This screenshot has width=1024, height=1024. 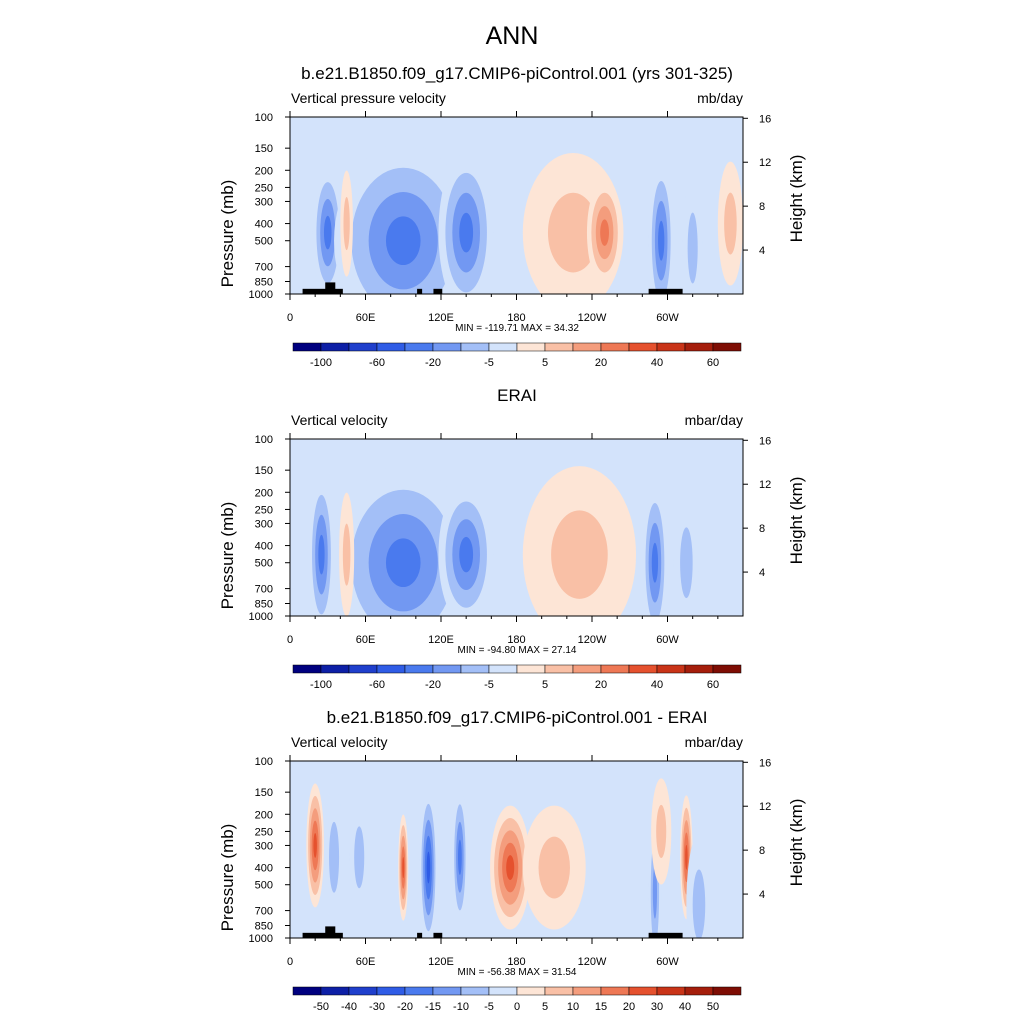 What do you see at coordinates (489, 363) in the screenshot?
I see `colorbar-label: -5` at bounding box center [489, 363].